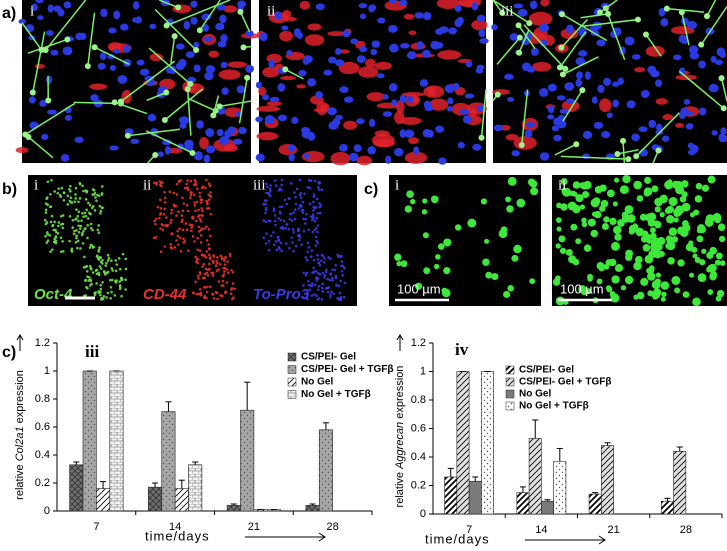 The height and width of the screenshot is (551, 727). Describe the element at coordinates (147, 185) in the screenshot. I see `sub-label: ii` at that location.